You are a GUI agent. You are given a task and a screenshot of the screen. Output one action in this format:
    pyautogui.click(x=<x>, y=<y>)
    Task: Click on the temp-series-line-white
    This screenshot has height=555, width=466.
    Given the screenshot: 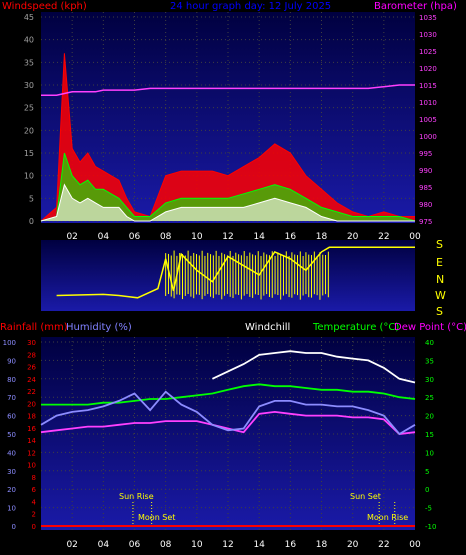 What is the action you would take?
    pyautogui.click(x=314, y=367)
    